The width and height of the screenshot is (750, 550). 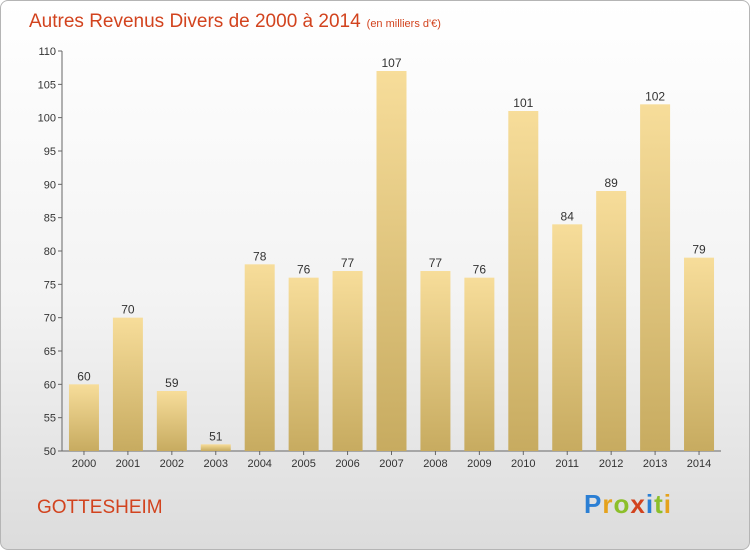 What do you see at coordinates (47, 85) in the screenshot?
I see `y-tick-label: 105` at bounding box center [47, 85].